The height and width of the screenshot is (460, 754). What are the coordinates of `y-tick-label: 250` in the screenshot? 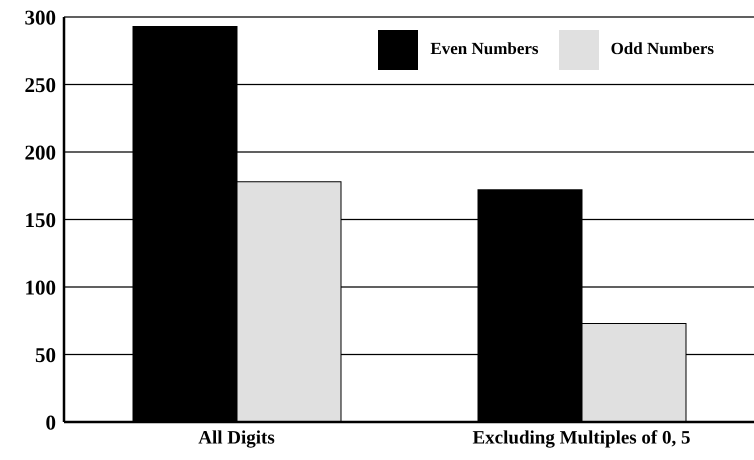 It's located at (40, 84).